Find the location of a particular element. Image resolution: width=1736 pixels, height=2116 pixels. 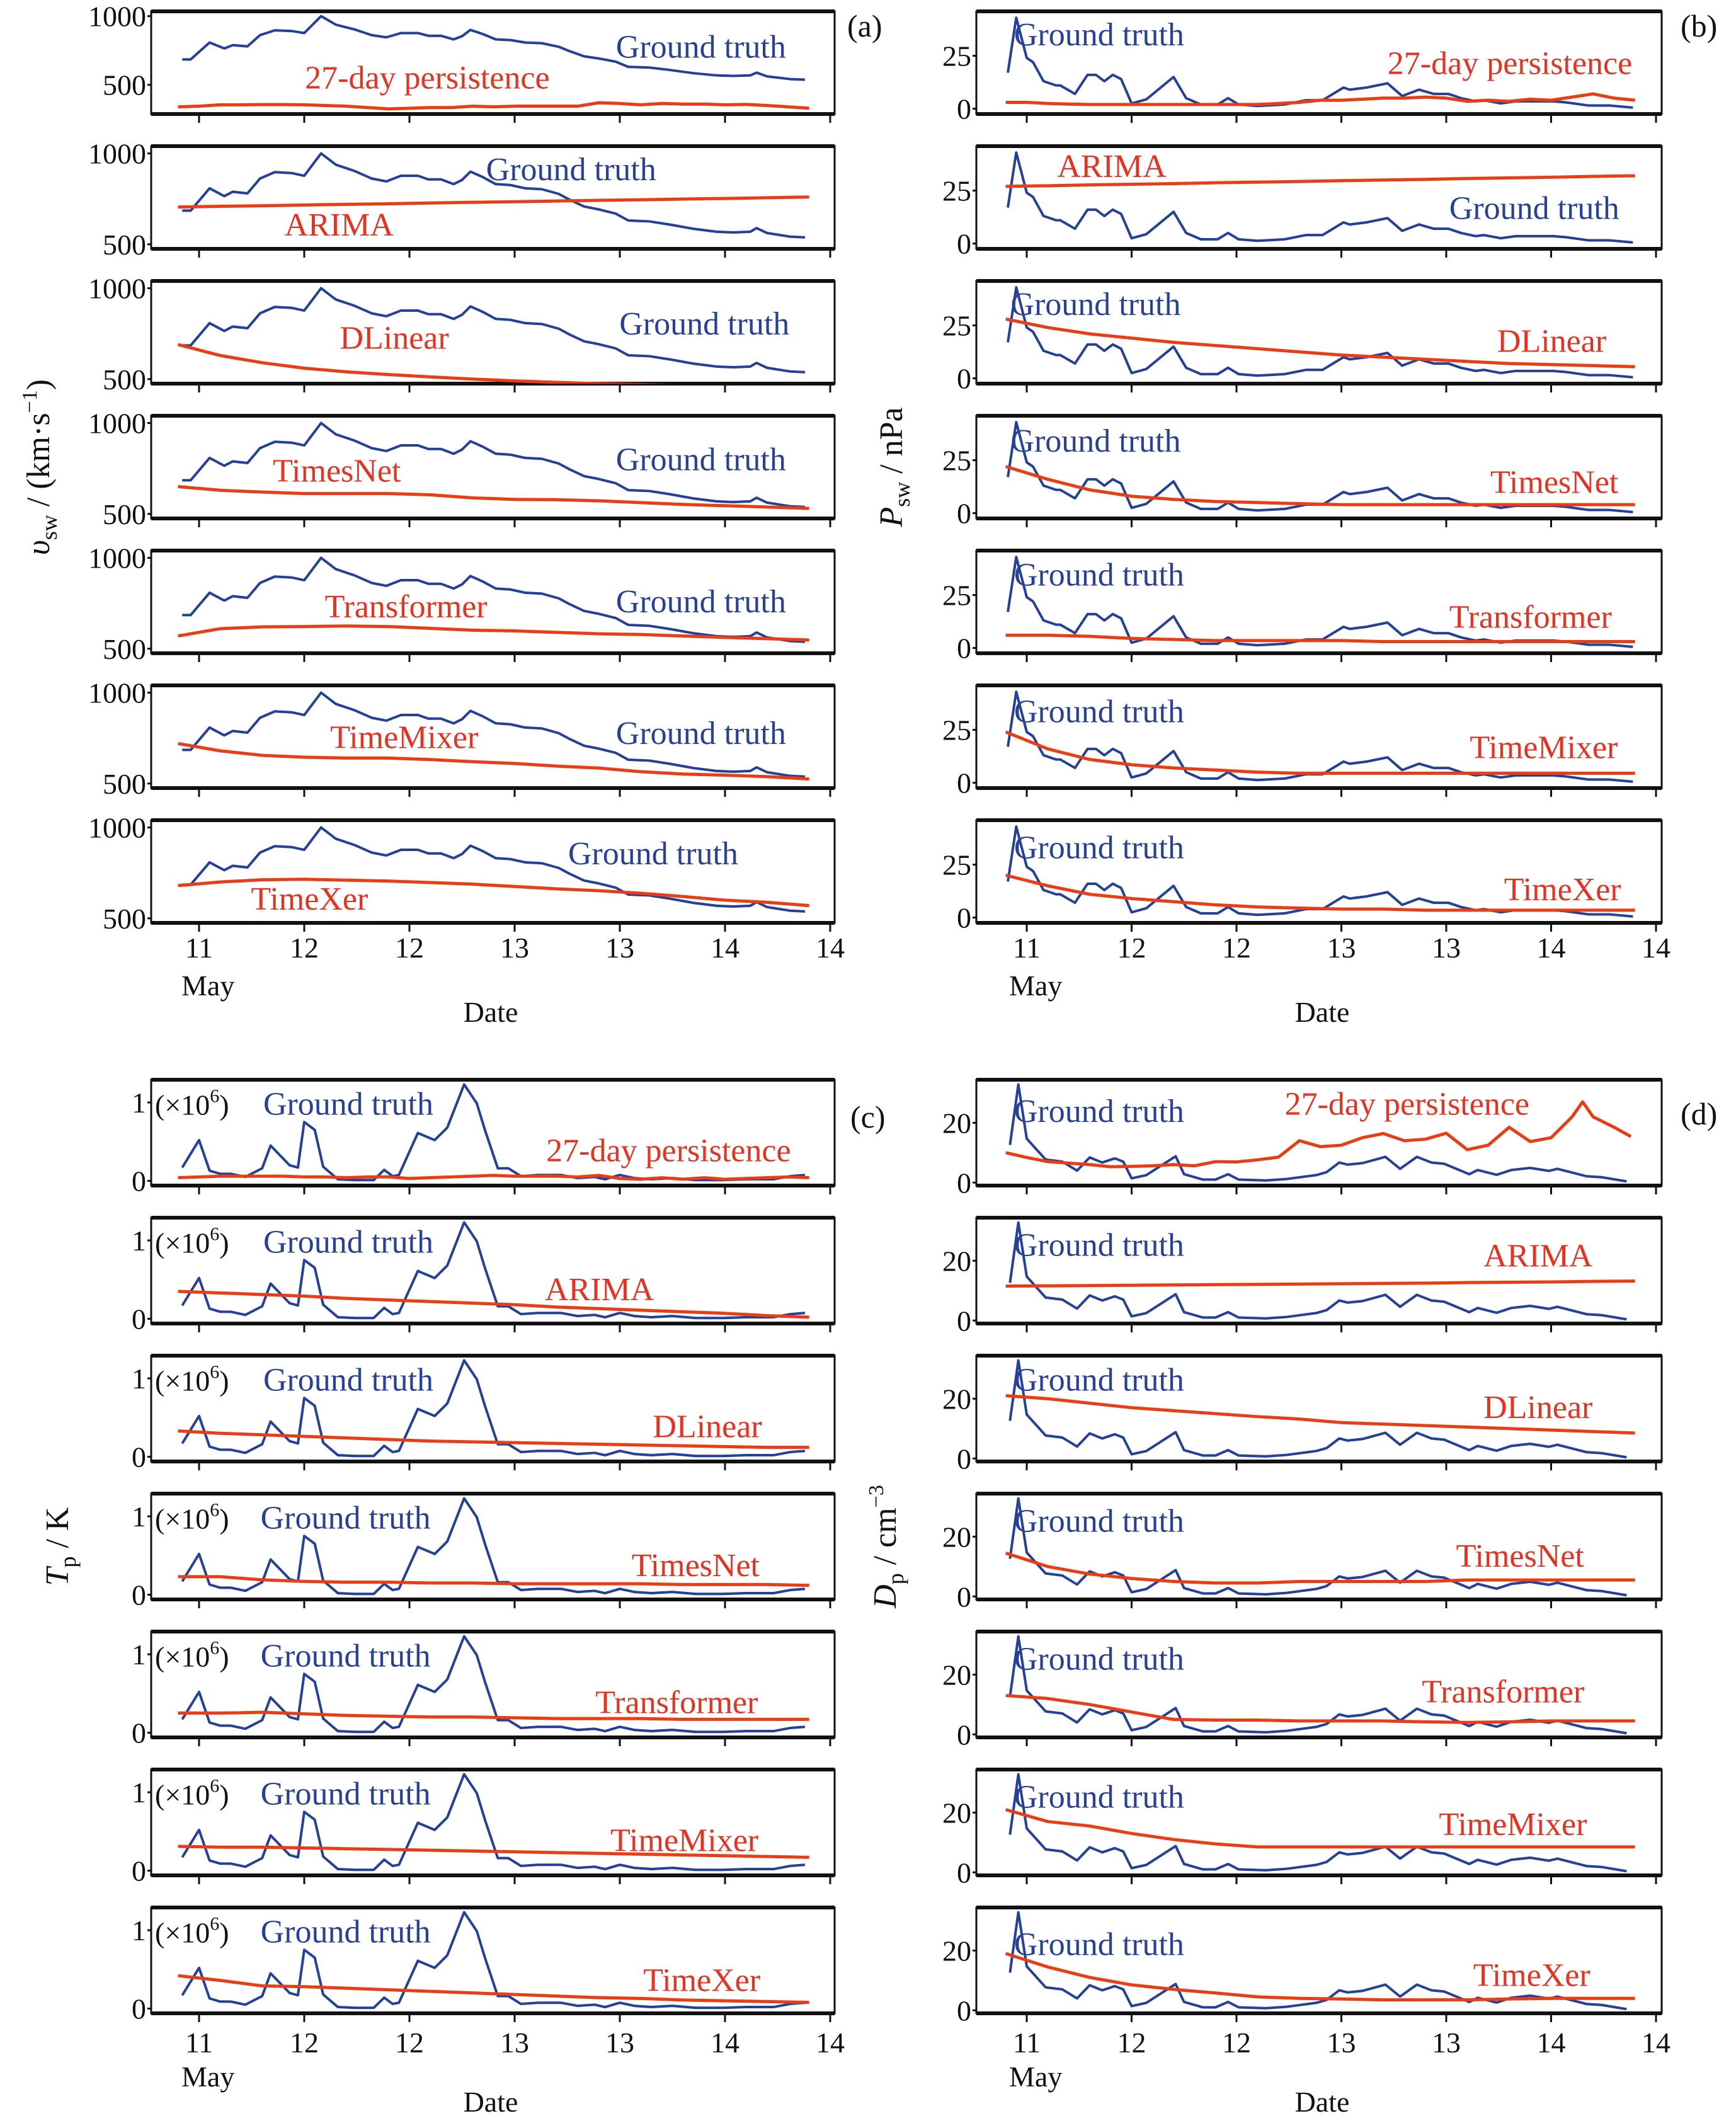

y-label-unit: / cm is located at coordinates (885, 1540).